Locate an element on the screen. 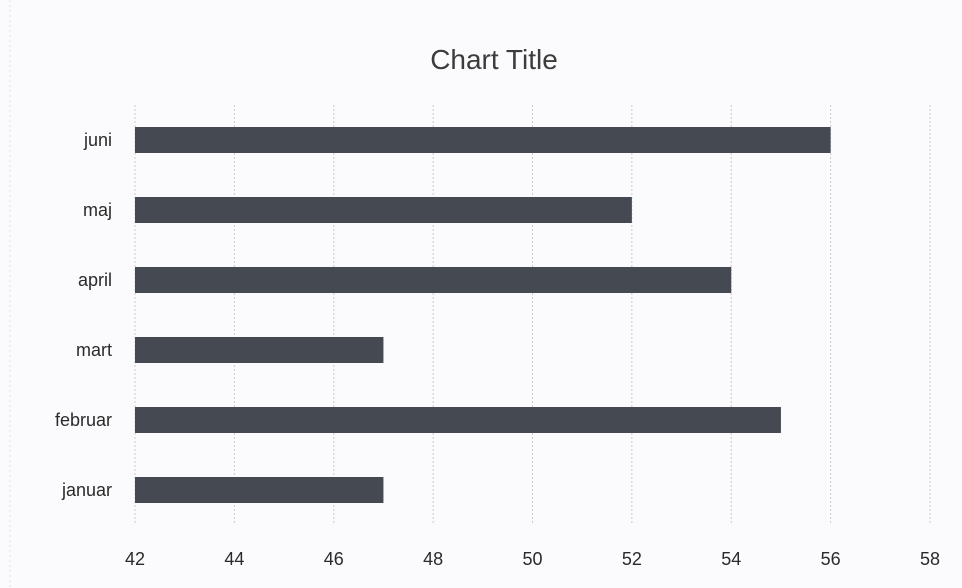  category-labels: januar februar mart april maj juni is located at coordinates (83, 315).